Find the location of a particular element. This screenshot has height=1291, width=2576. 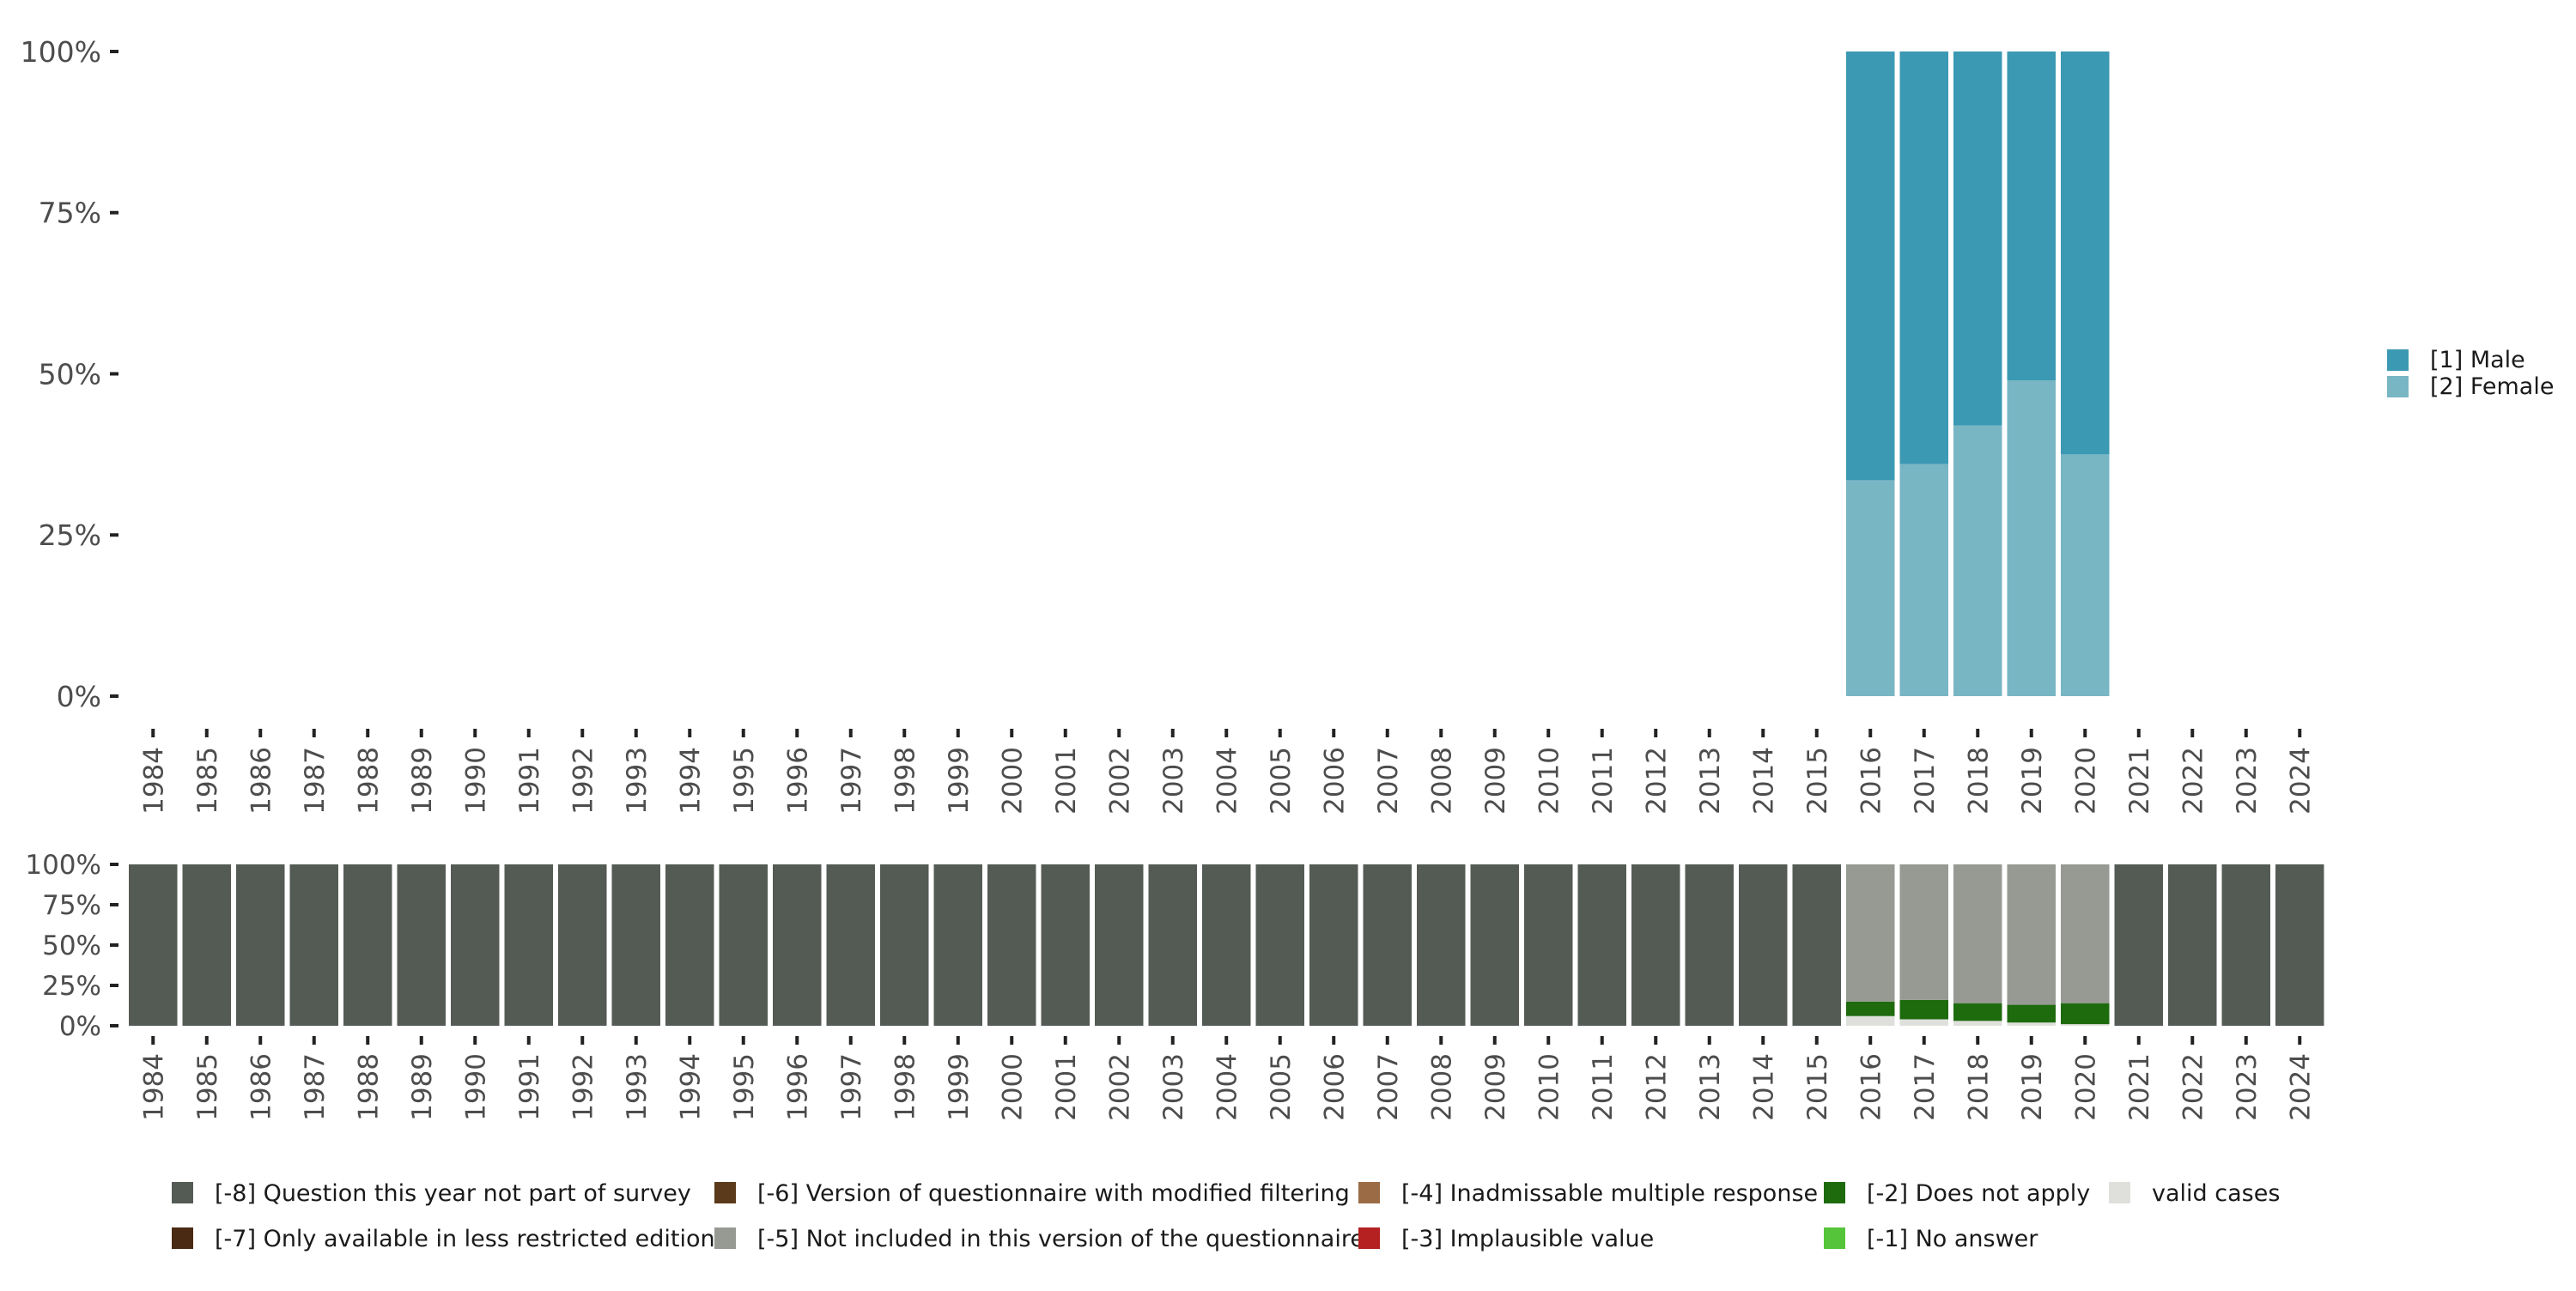

bottom-x-tick-label: 2005 is located at coordinates (1281, 1087).